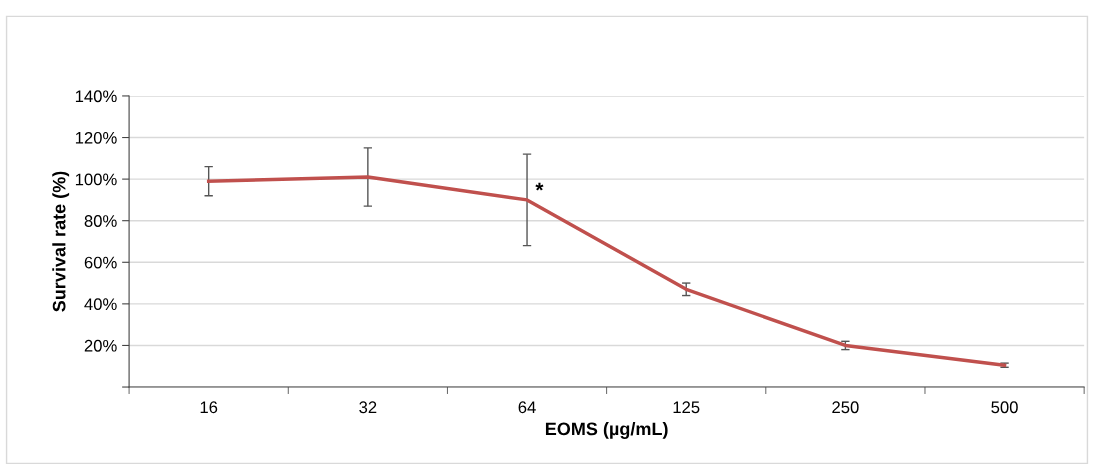 The image size is (1094, 468). I want to click on x-tick-label: 500, so click(1004, 407).